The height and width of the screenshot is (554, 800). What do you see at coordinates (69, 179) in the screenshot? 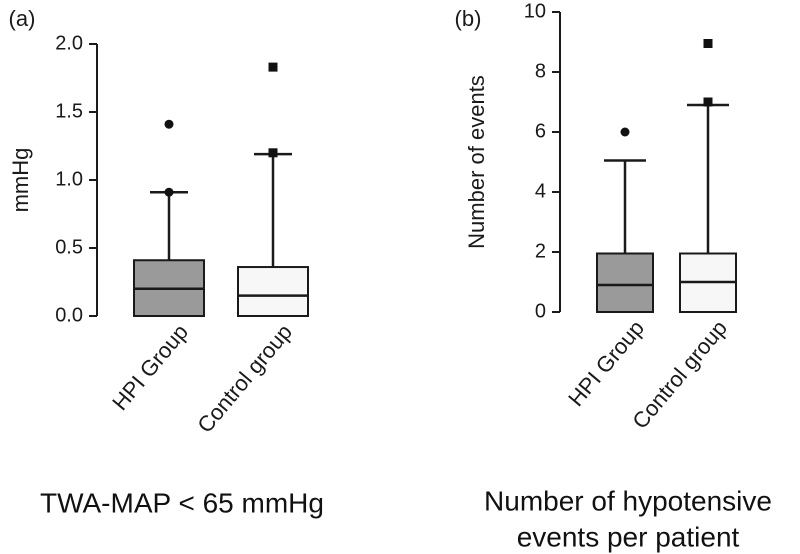
I see `y-tick-label: 1.0` at bounding box center [69, 179].